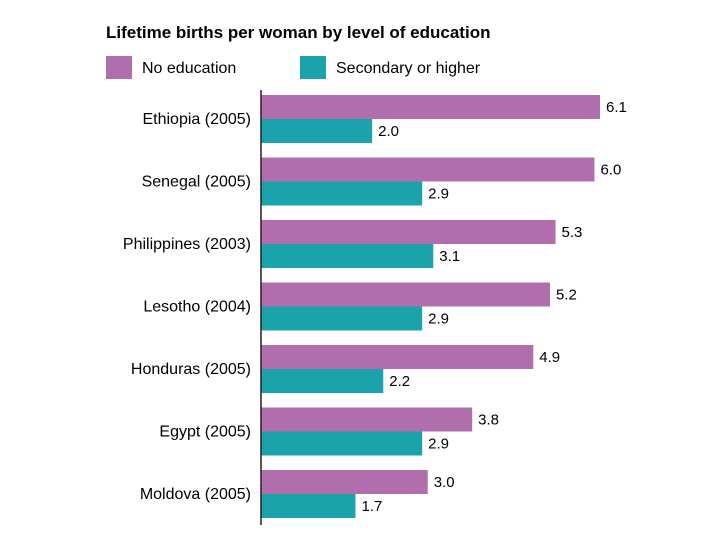 Image resolution: width=720 pixels, height=540 pixels. I want to click on legend-label-secondary-or-higher: Secondary or higher, so click(408, 68).